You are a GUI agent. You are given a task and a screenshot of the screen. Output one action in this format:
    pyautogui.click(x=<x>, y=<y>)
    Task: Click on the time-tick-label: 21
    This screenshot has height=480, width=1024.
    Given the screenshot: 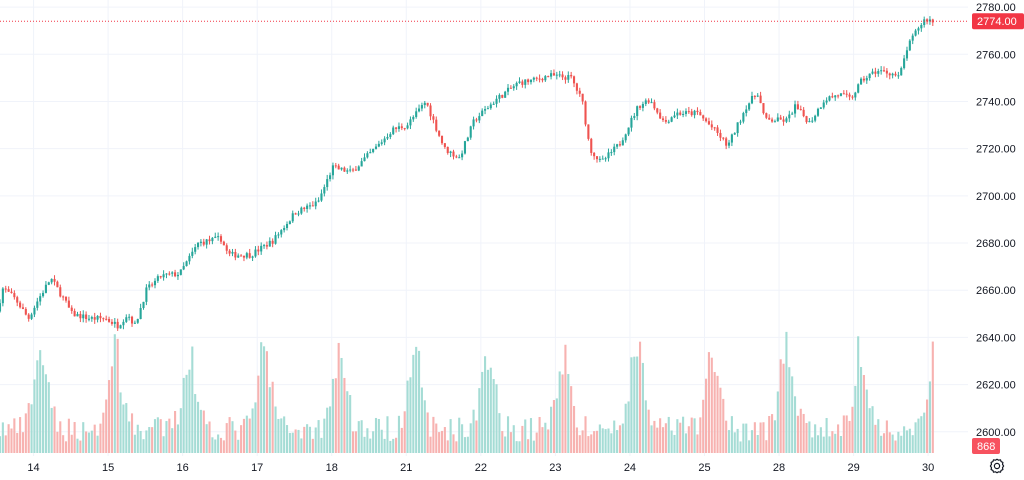 What is the action you would take?
    pyautogui.click(x=406, y=468)
    